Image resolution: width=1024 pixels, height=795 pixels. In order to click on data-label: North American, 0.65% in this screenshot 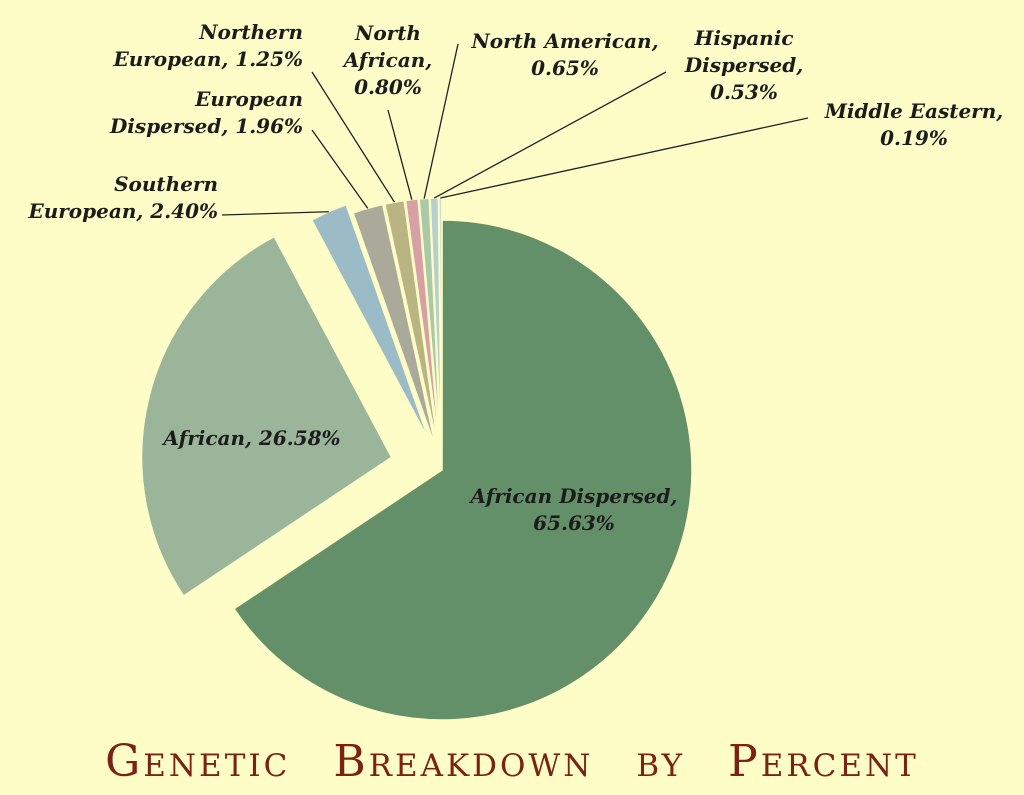, I will do `click(564, 54)`.